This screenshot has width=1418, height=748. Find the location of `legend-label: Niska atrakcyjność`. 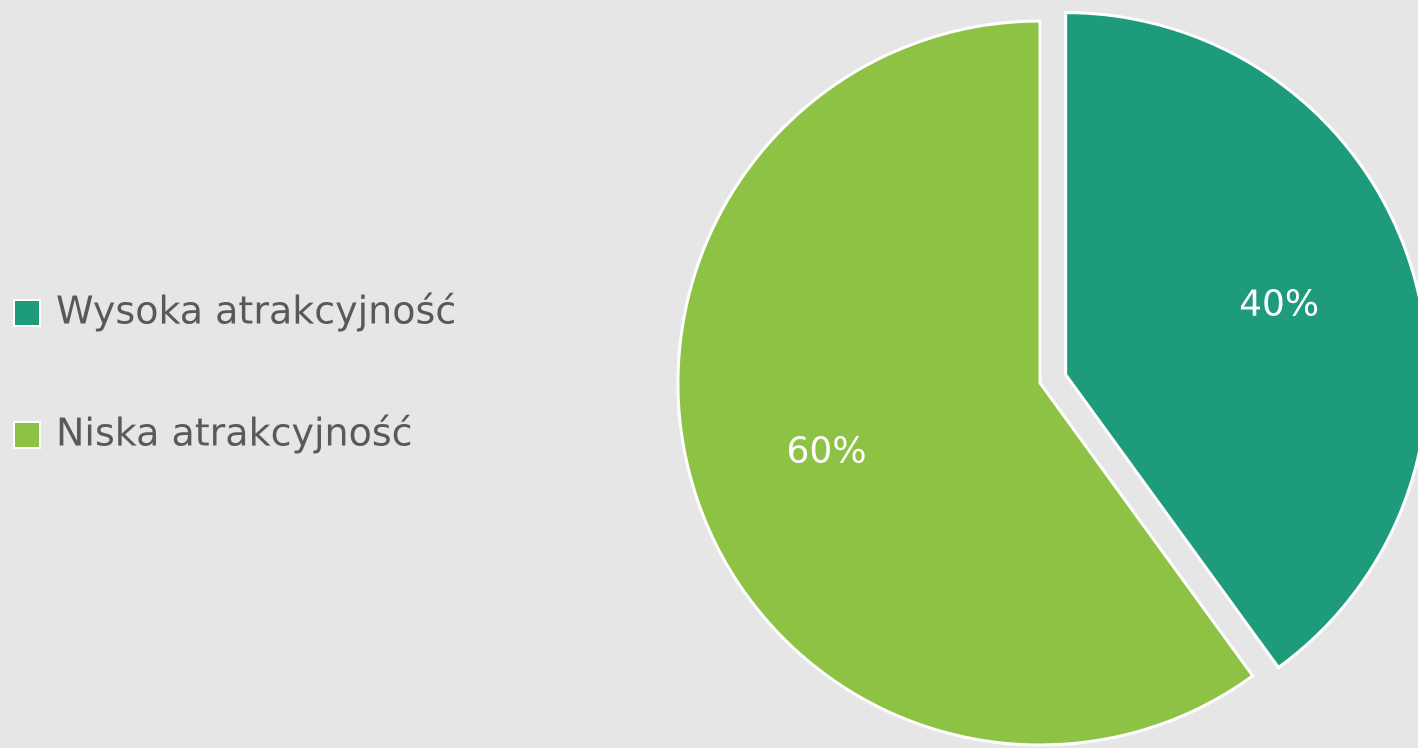

legend-label: Niska atrakcyjność is located at coordinates (234, 433).